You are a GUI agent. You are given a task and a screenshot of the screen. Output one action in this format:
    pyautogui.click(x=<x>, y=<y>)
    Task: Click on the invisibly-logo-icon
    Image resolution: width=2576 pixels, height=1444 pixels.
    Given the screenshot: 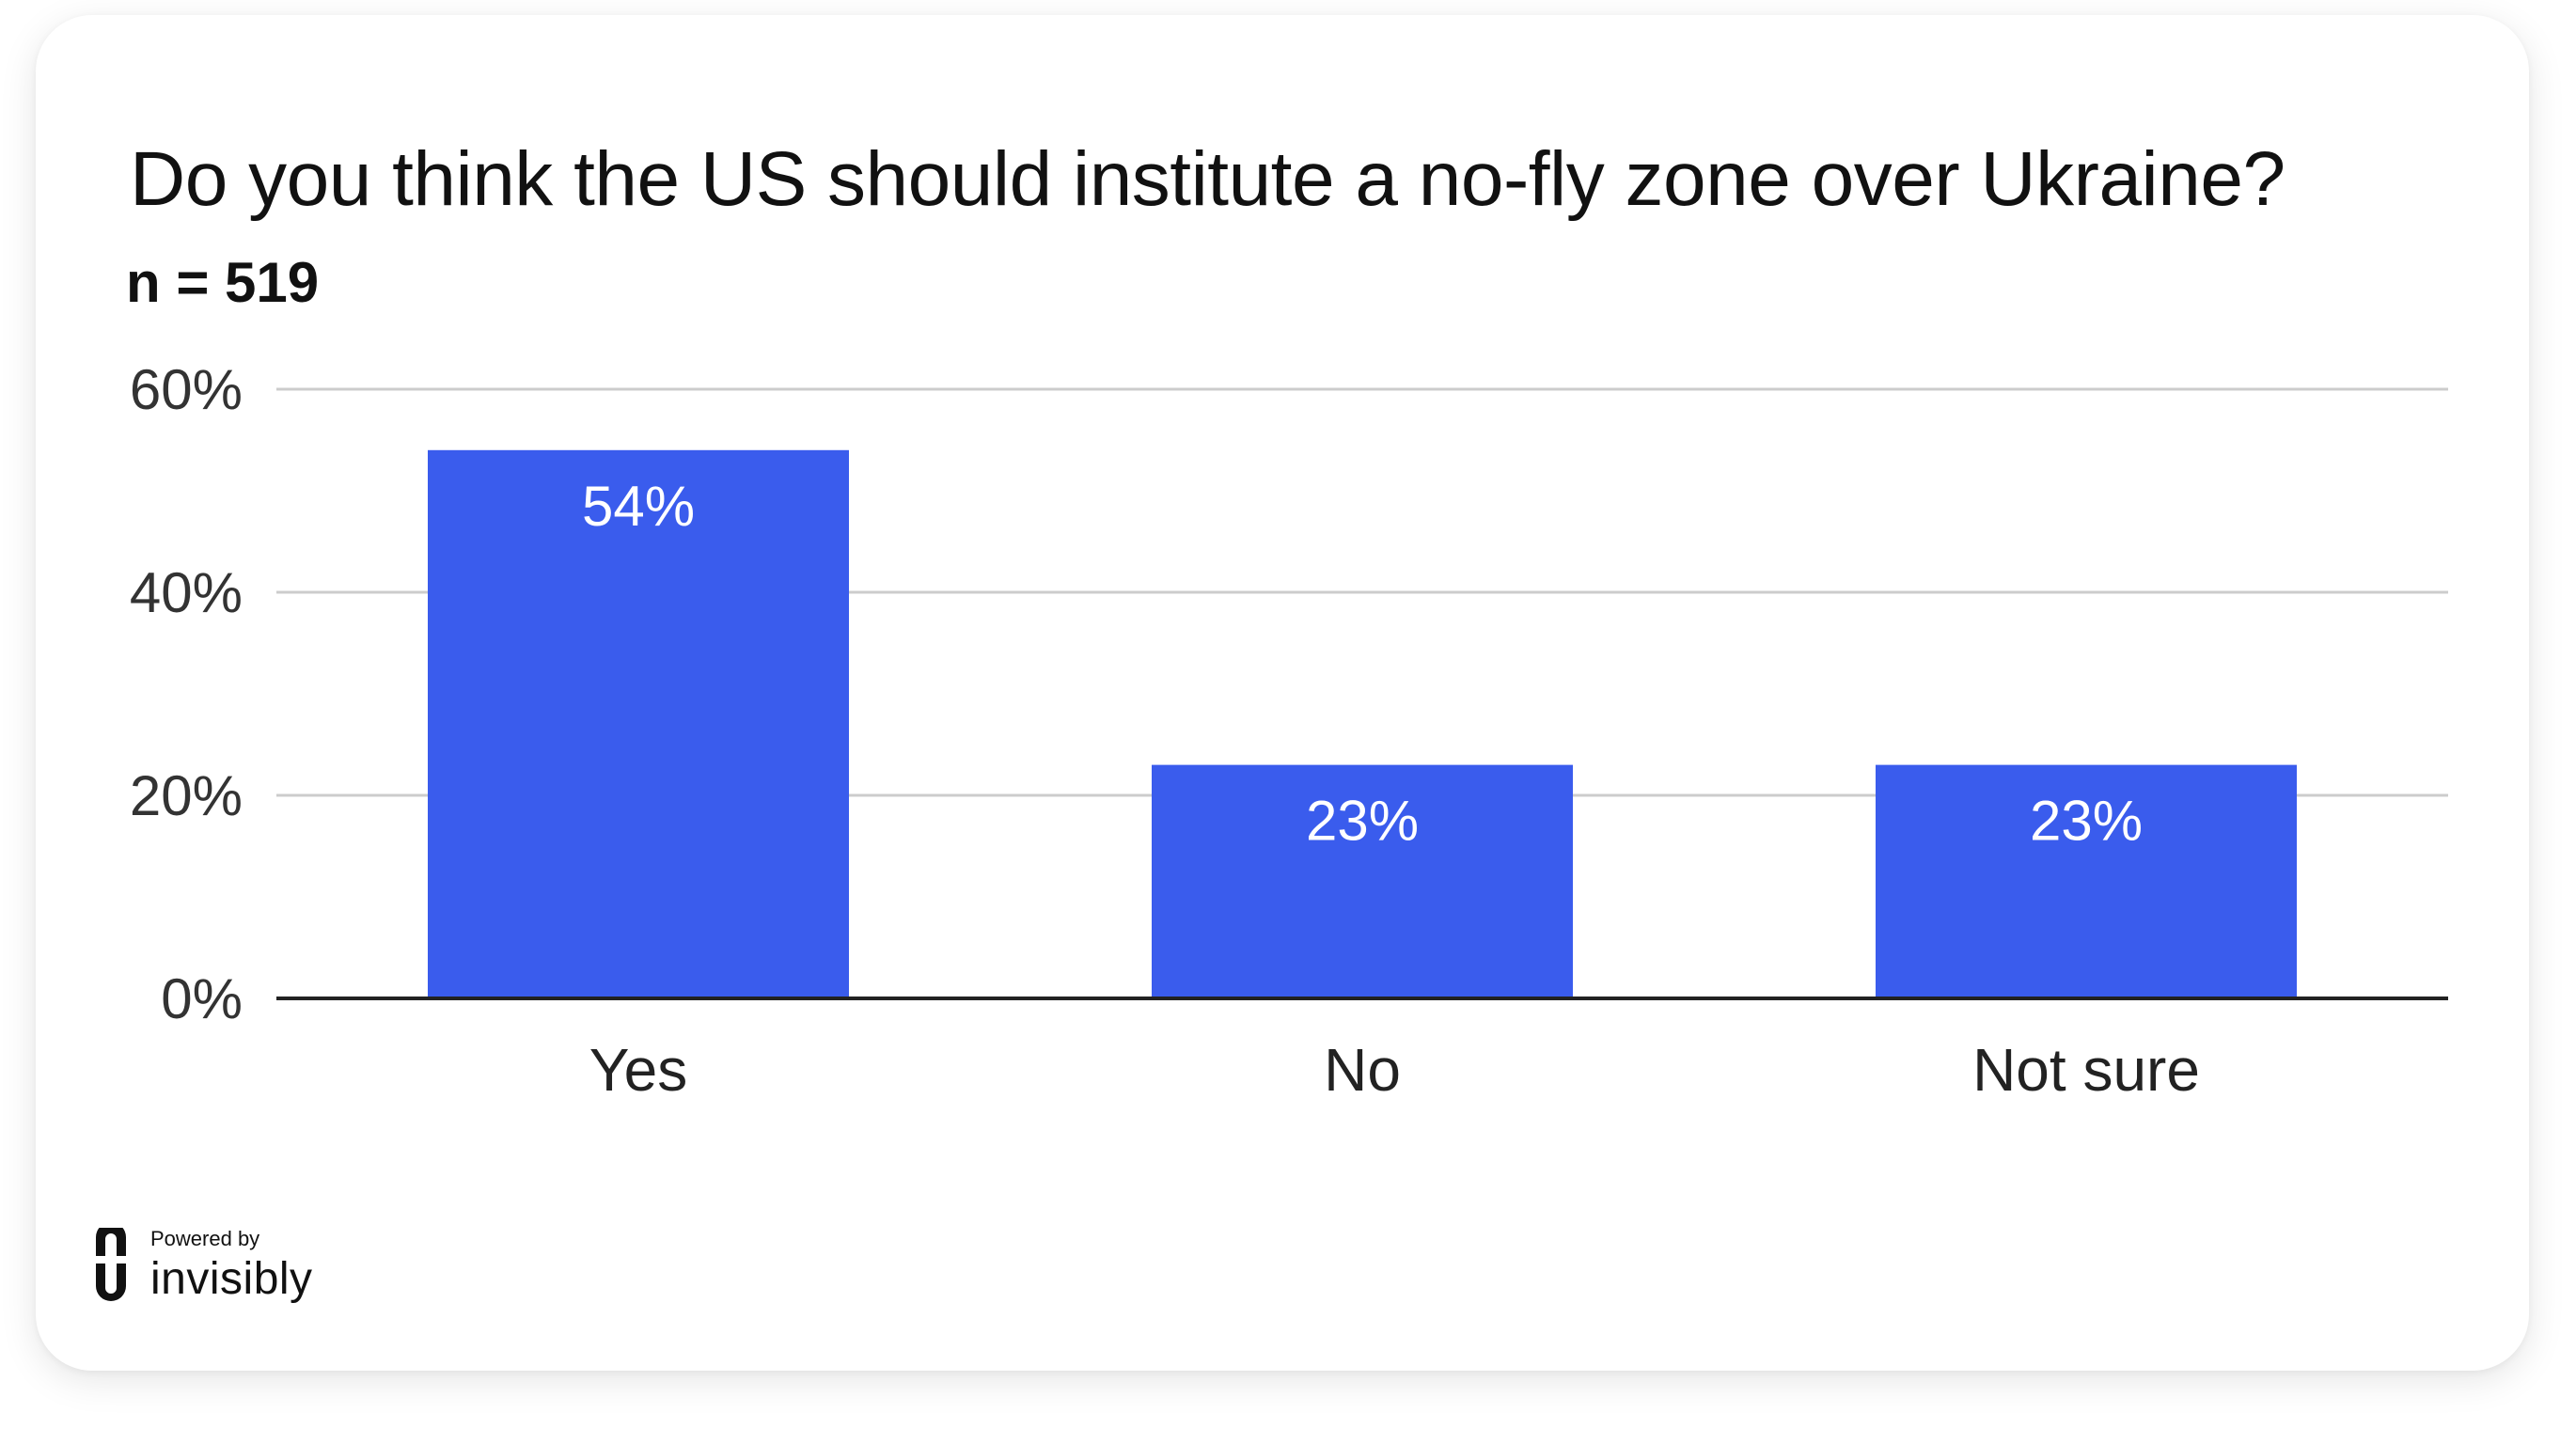 What is the action you would take?
    pyautogui.click(x=111, y=1264)
    